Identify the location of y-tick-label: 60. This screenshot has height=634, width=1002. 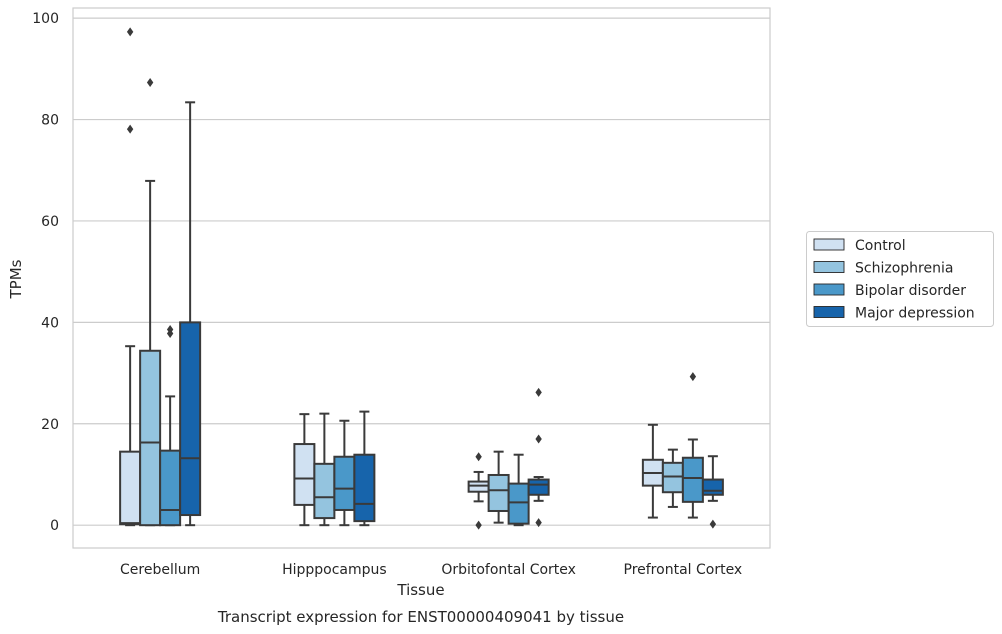
(50, 222).